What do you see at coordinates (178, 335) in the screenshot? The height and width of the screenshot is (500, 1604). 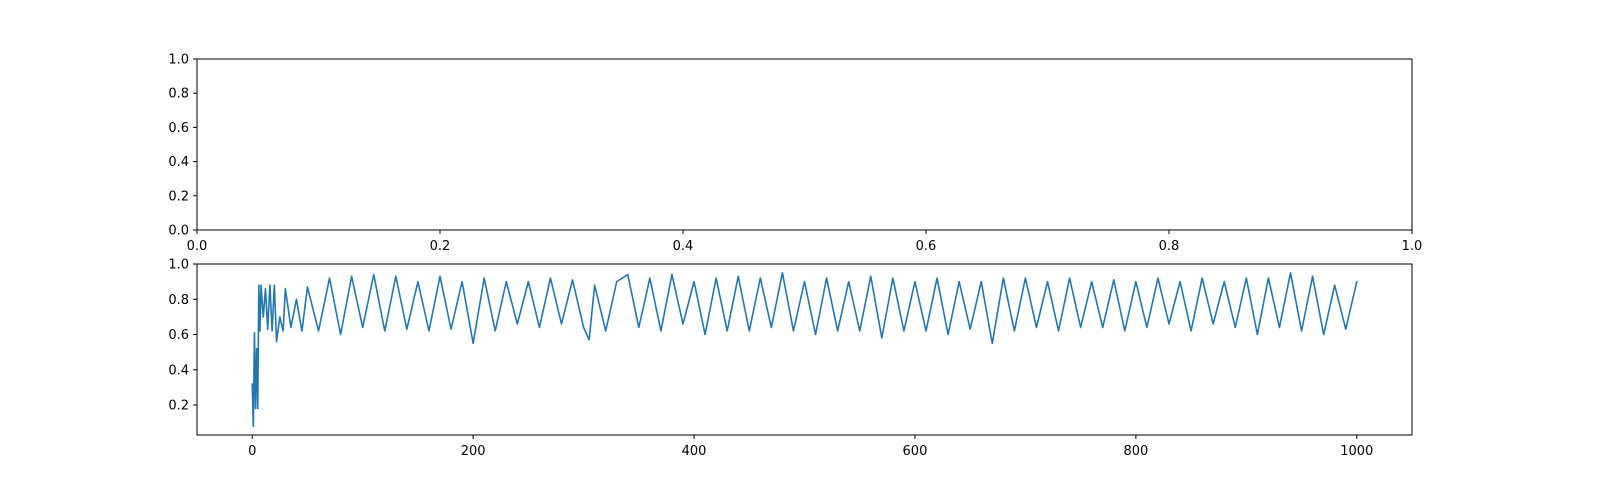 I see `bottom-y-tick-label: 0.6` at bounding box center [178, 335].